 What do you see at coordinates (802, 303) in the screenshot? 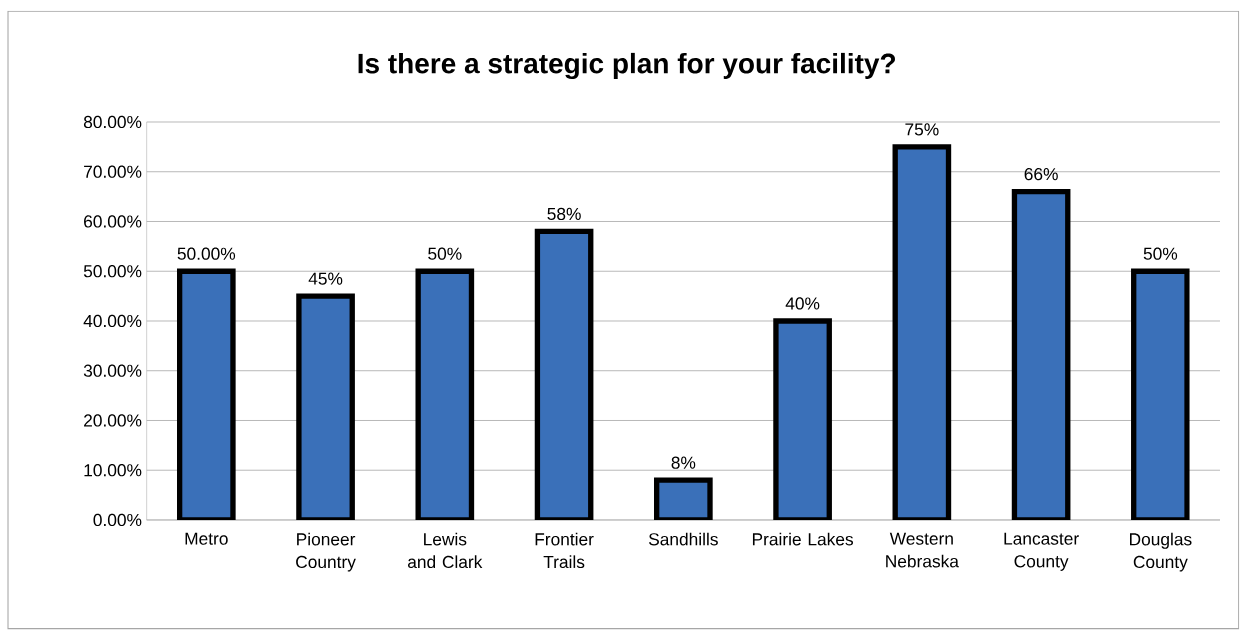
I see `data-label: 40%` at bounding box center [802, 303].